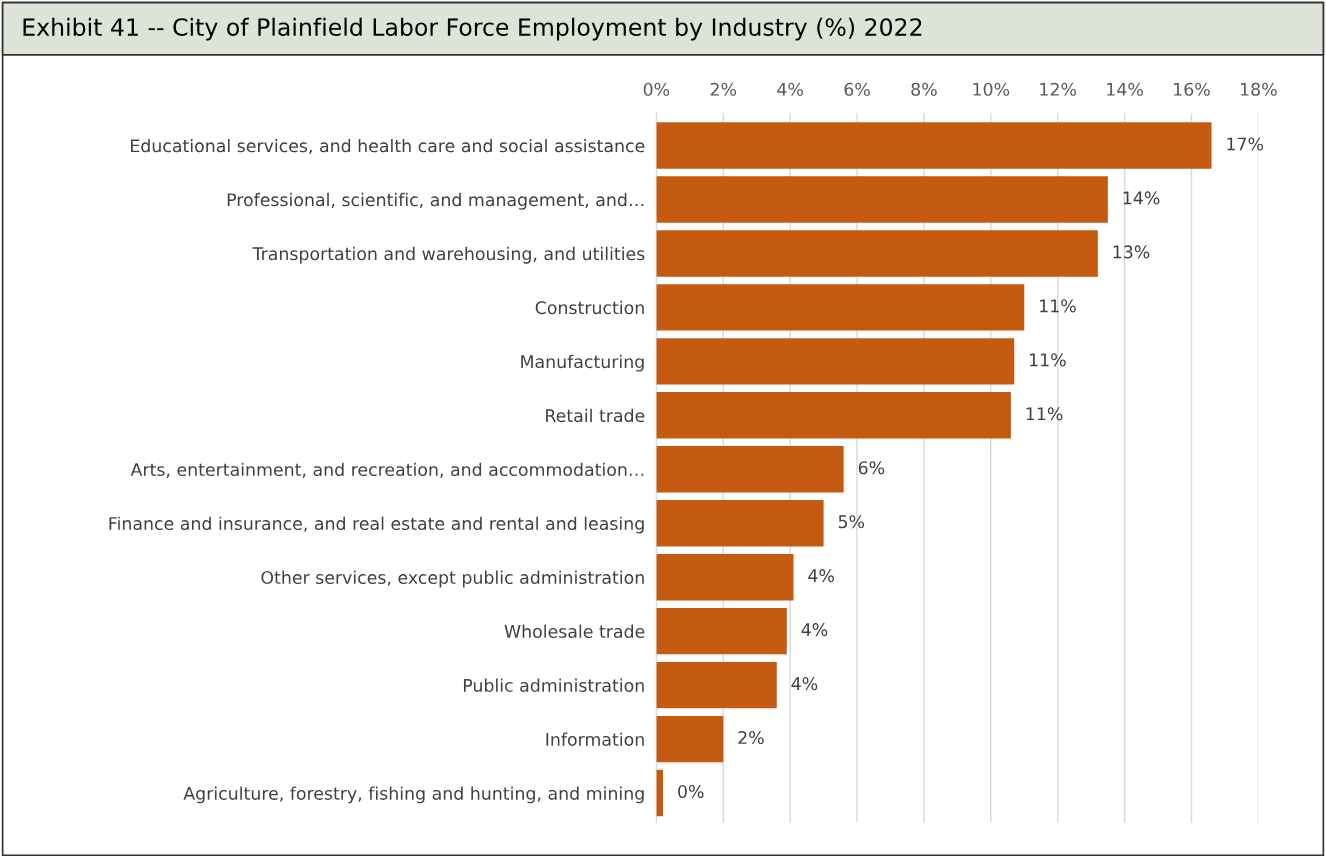  Describe the element at coordinates (857, 89) in the screenshot. I see `x-tick-label: 6%` at that location.